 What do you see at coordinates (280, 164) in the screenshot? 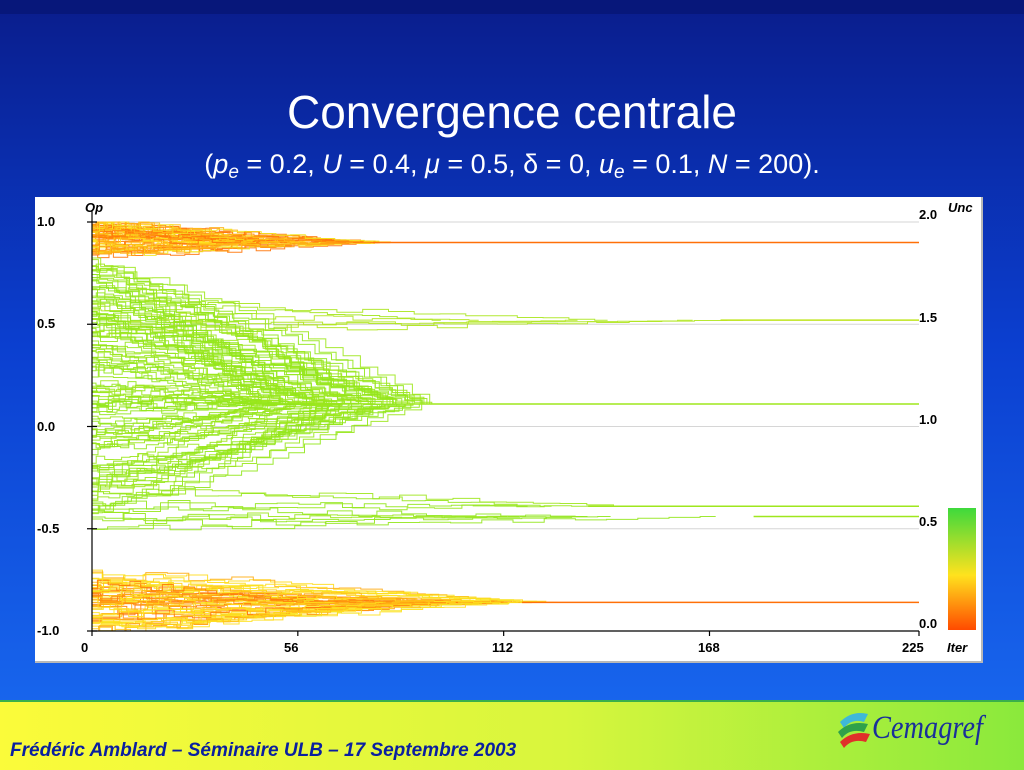
I see `param-pe-value: = 0.2,` at bounding box center [280, 164].